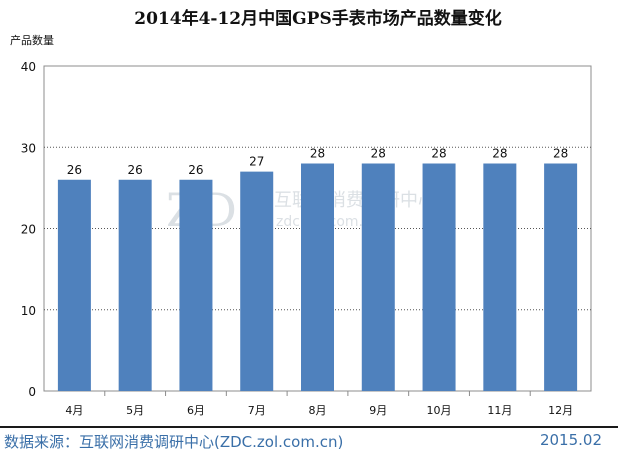  I want to click on chart-title: 2014年4-12月中国GPS手表市场产品数量变化, so click(317, 18).